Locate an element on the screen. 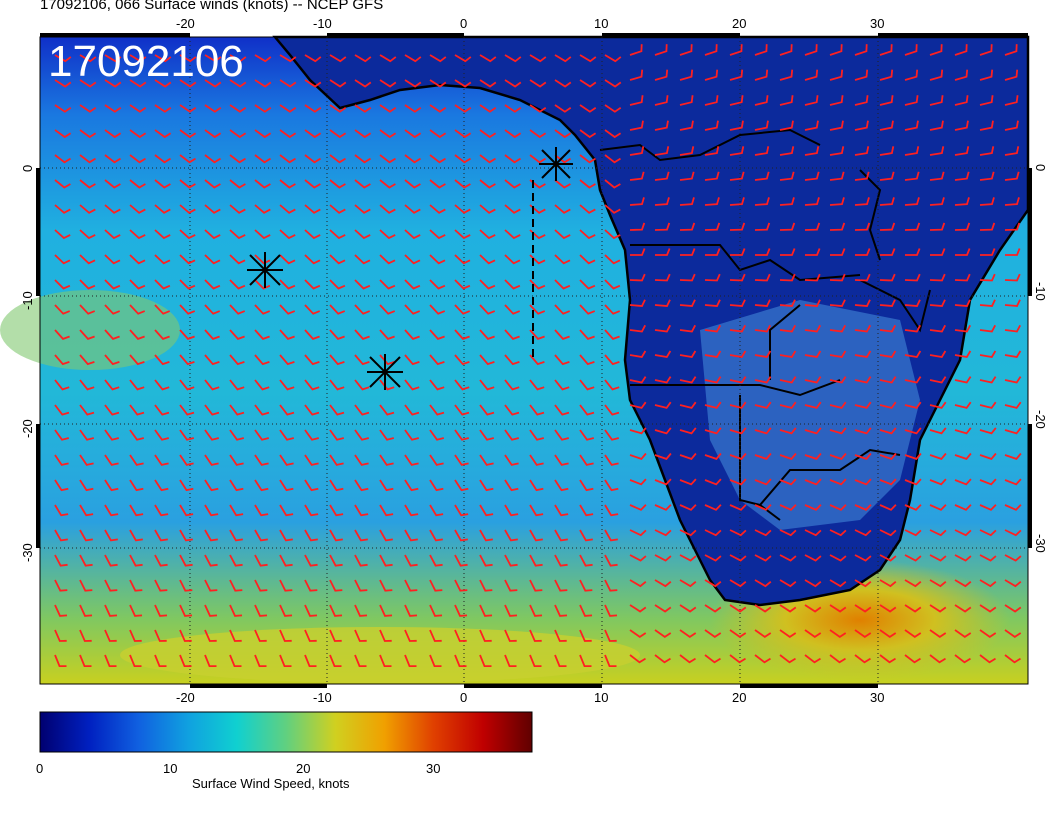  lon-tick-top: -20 is located at coordinates (185, 23).